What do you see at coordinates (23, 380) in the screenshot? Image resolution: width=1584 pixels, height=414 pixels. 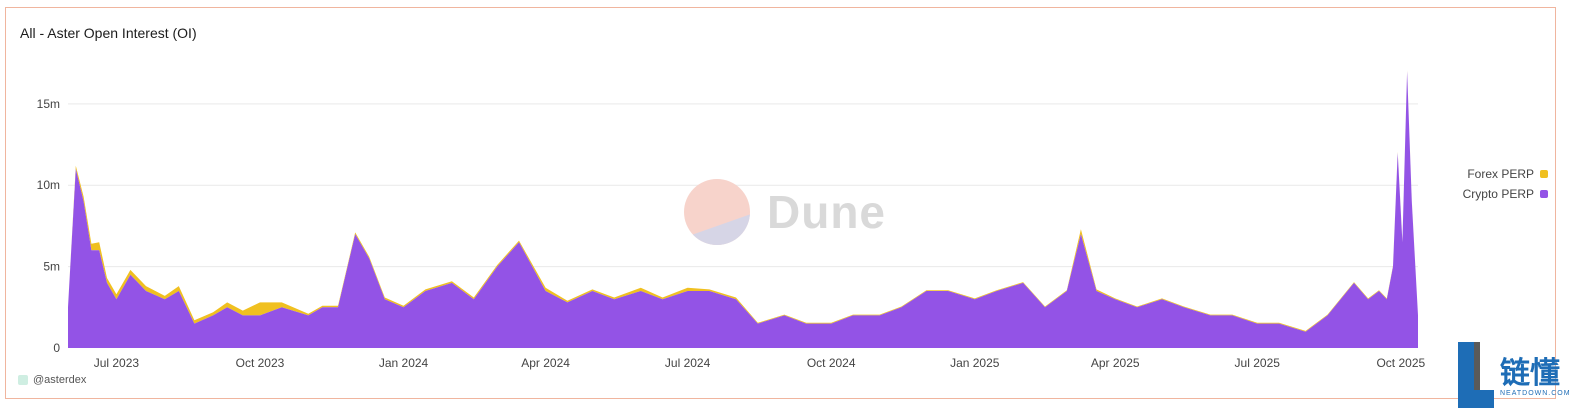 I see `attribution-swatch` at bounding box center [23, 380].